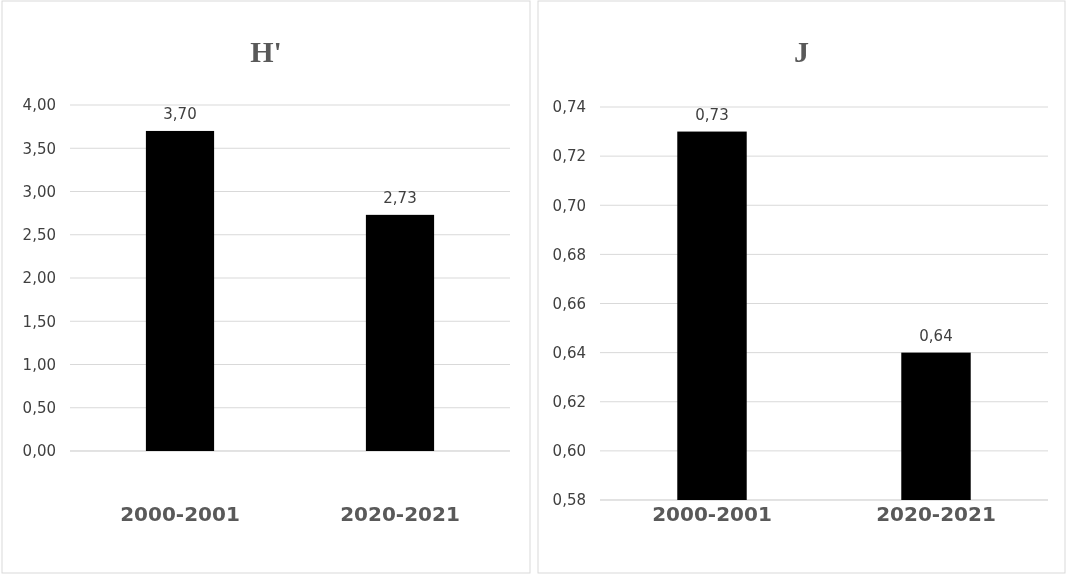 The height and width of the screenshot is (574, 1067). Describe the element at coordinates (569, 107) in the screenshot. I see `y-tick-label: 0,74` at that location.